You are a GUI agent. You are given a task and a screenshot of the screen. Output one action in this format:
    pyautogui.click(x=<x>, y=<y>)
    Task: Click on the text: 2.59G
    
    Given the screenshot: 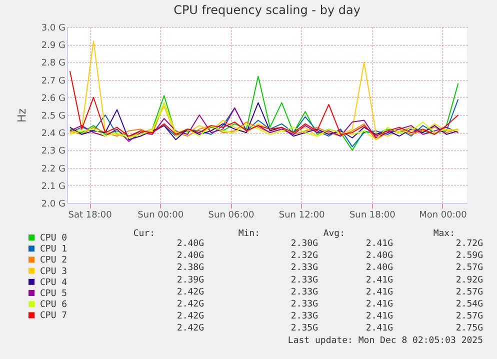 What is the action you would take?
    pyautogui.click(x=469, y=256)
    